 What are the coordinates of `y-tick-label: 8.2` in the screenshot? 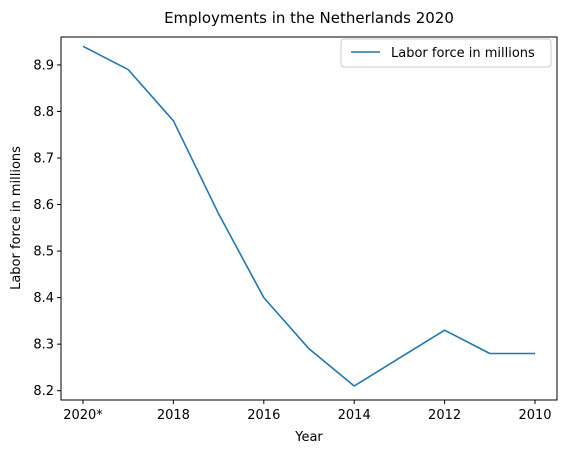 It's located at (43, 391).